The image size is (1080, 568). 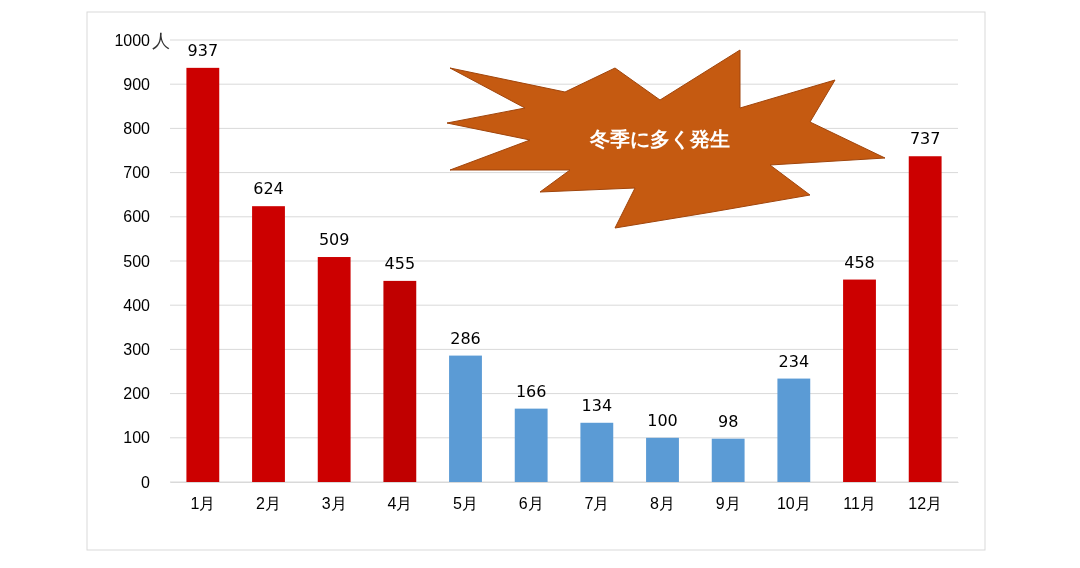 What do you see at coordinates (137, 350) in the screenshot?
I see `y-tick-label: 300` at bounding box center [137, 350].